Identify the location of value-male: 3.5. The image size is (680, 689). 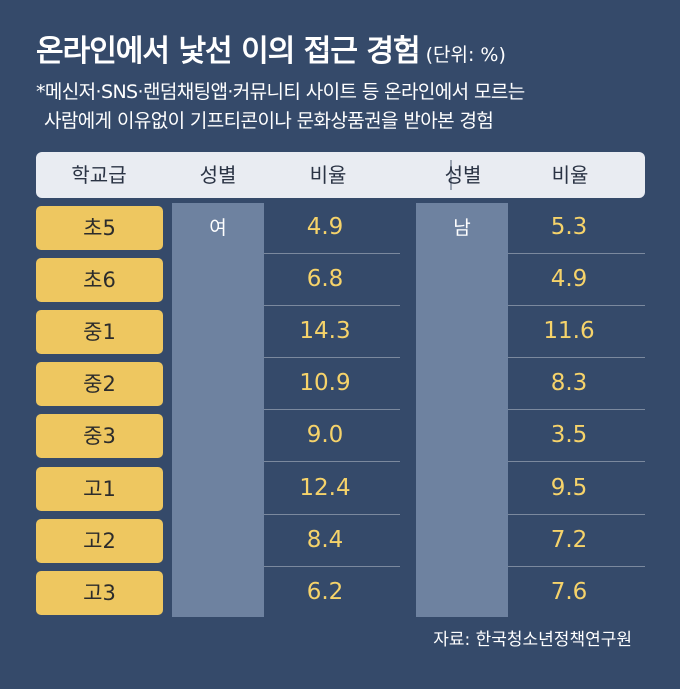
(569, 435).